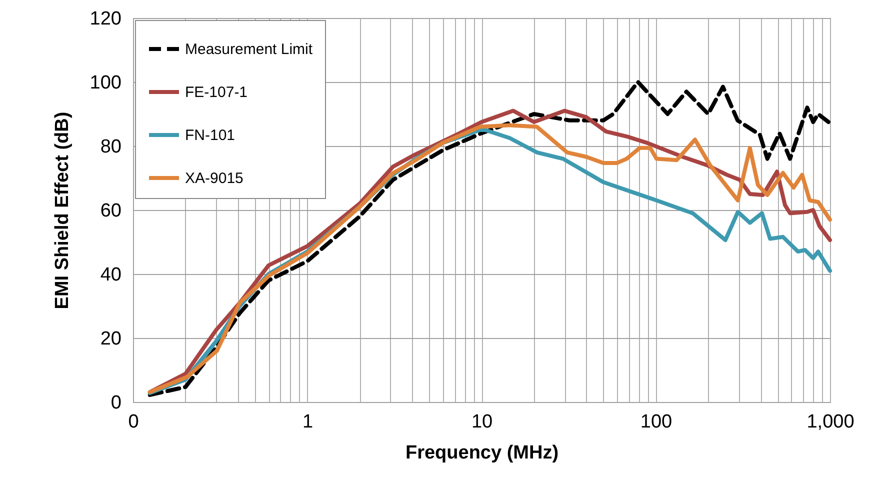 Image resolution: width=875 pixels, height=488 pixels. I want to click on x-tick-label: 10, so click(482, 422).